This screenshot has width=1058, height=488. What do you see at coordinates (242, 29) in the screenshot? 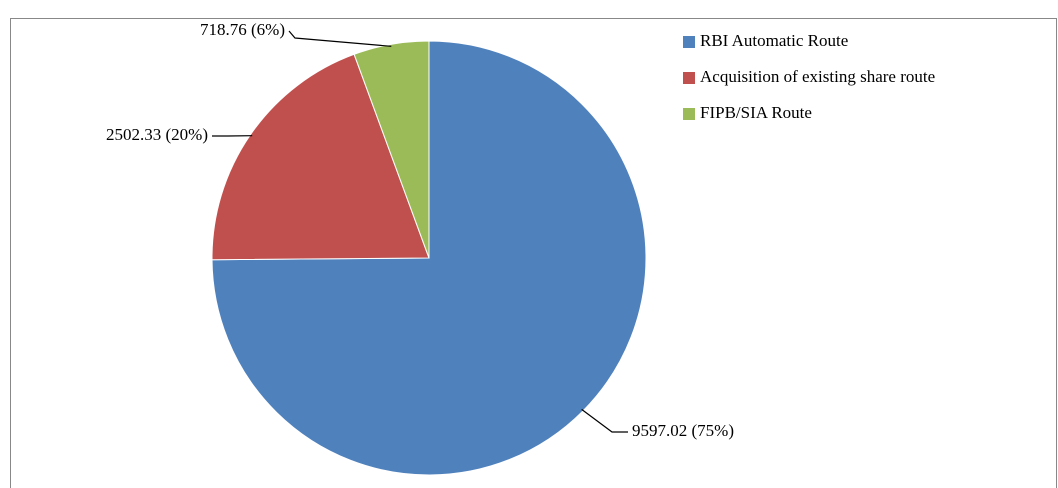
I see `data-label: 718.76 (6%)` at bounding box center [242, 29].